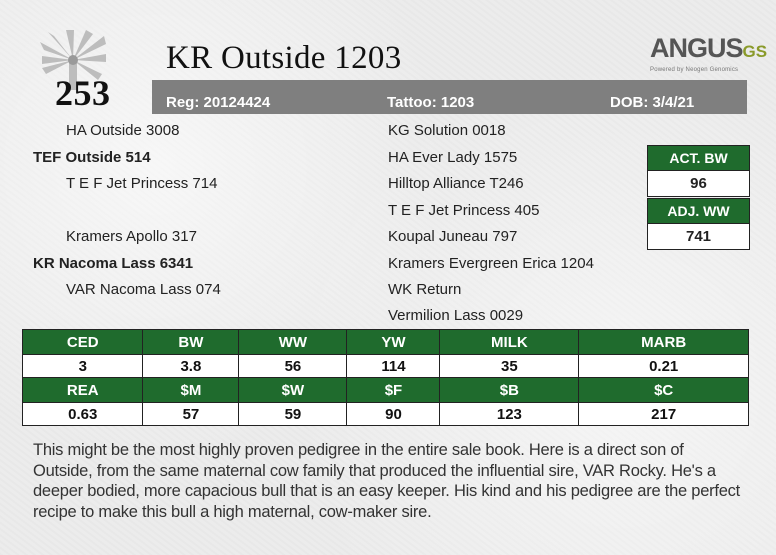  Describe the element at coordinates (698, 183) in the screenshot. I see `actual-bw-value: 96` at that location.